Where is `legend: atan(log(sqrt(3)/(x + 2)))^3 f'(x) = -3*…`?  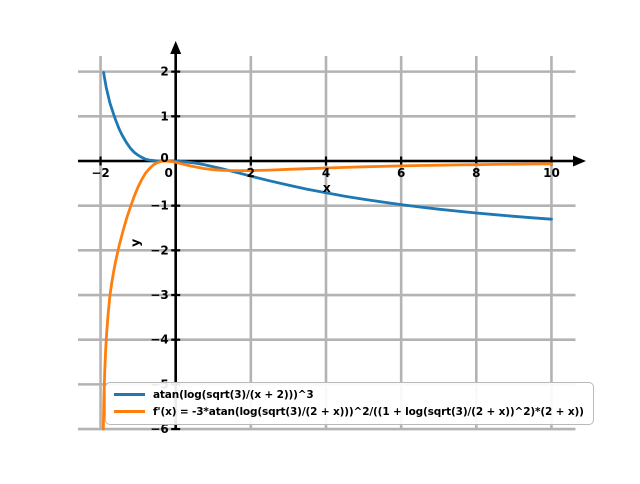
legend: atan(log(sqrt(3)/(x + 2)))^3 f'(x) = -3*… is located at coordinates (349, 403).